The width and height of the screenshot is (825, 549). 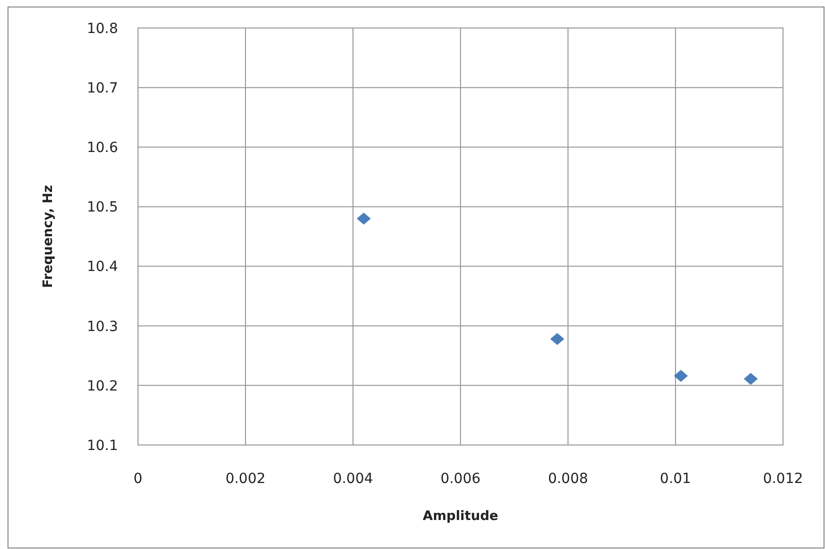 What do you see at coordinates (353, 478) in the screenshot?
I see `x-tick-label: 0.004` at bounding box center [353, 478].